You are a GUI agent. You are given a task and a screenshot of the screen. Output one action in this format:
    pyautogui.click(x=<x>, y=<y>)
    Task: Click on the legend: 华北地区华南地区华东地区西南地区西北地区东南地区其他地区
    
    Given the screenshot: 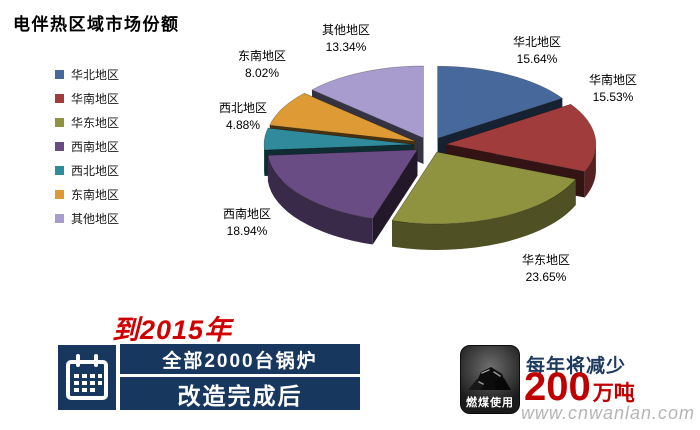 What is the action you would take?
    pyautogui.click(x=87, y=146)
    